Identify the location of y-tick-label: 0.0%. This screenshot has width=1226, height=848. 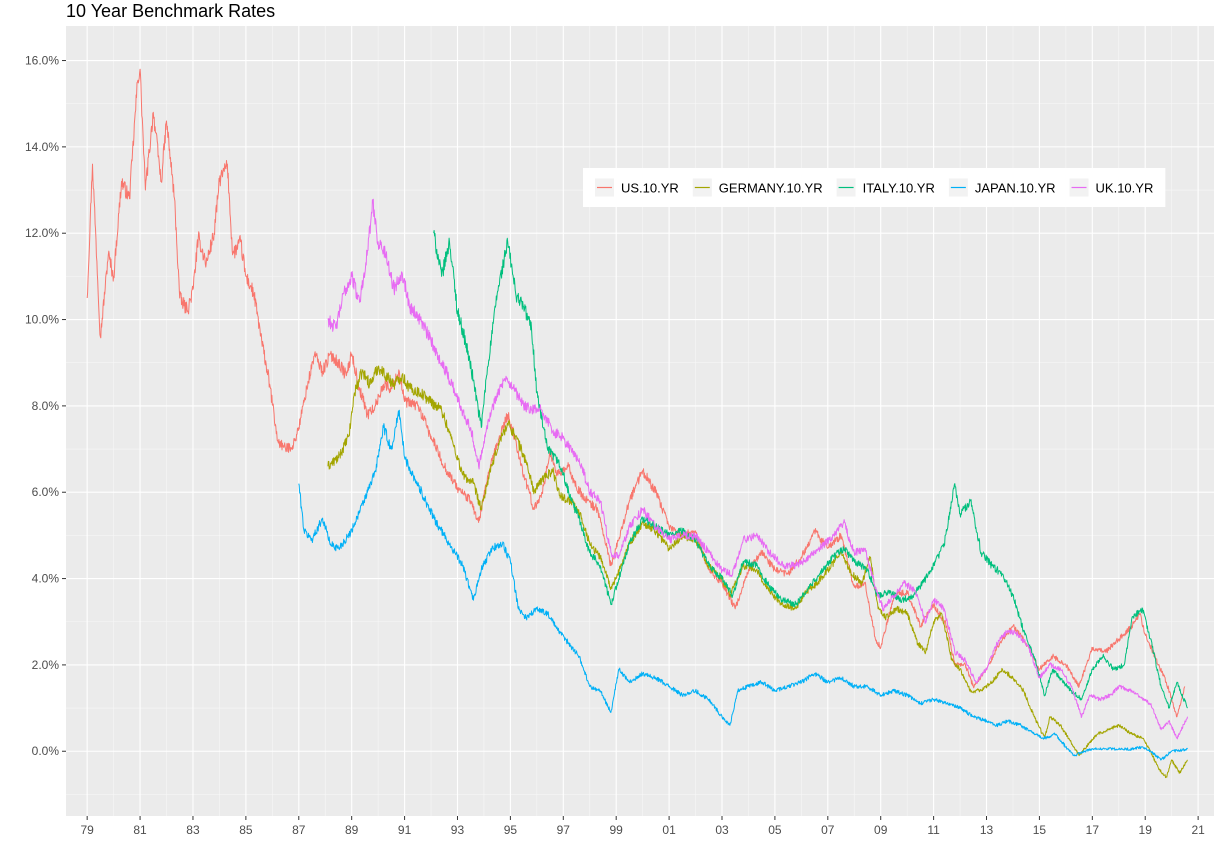
(46, 751).